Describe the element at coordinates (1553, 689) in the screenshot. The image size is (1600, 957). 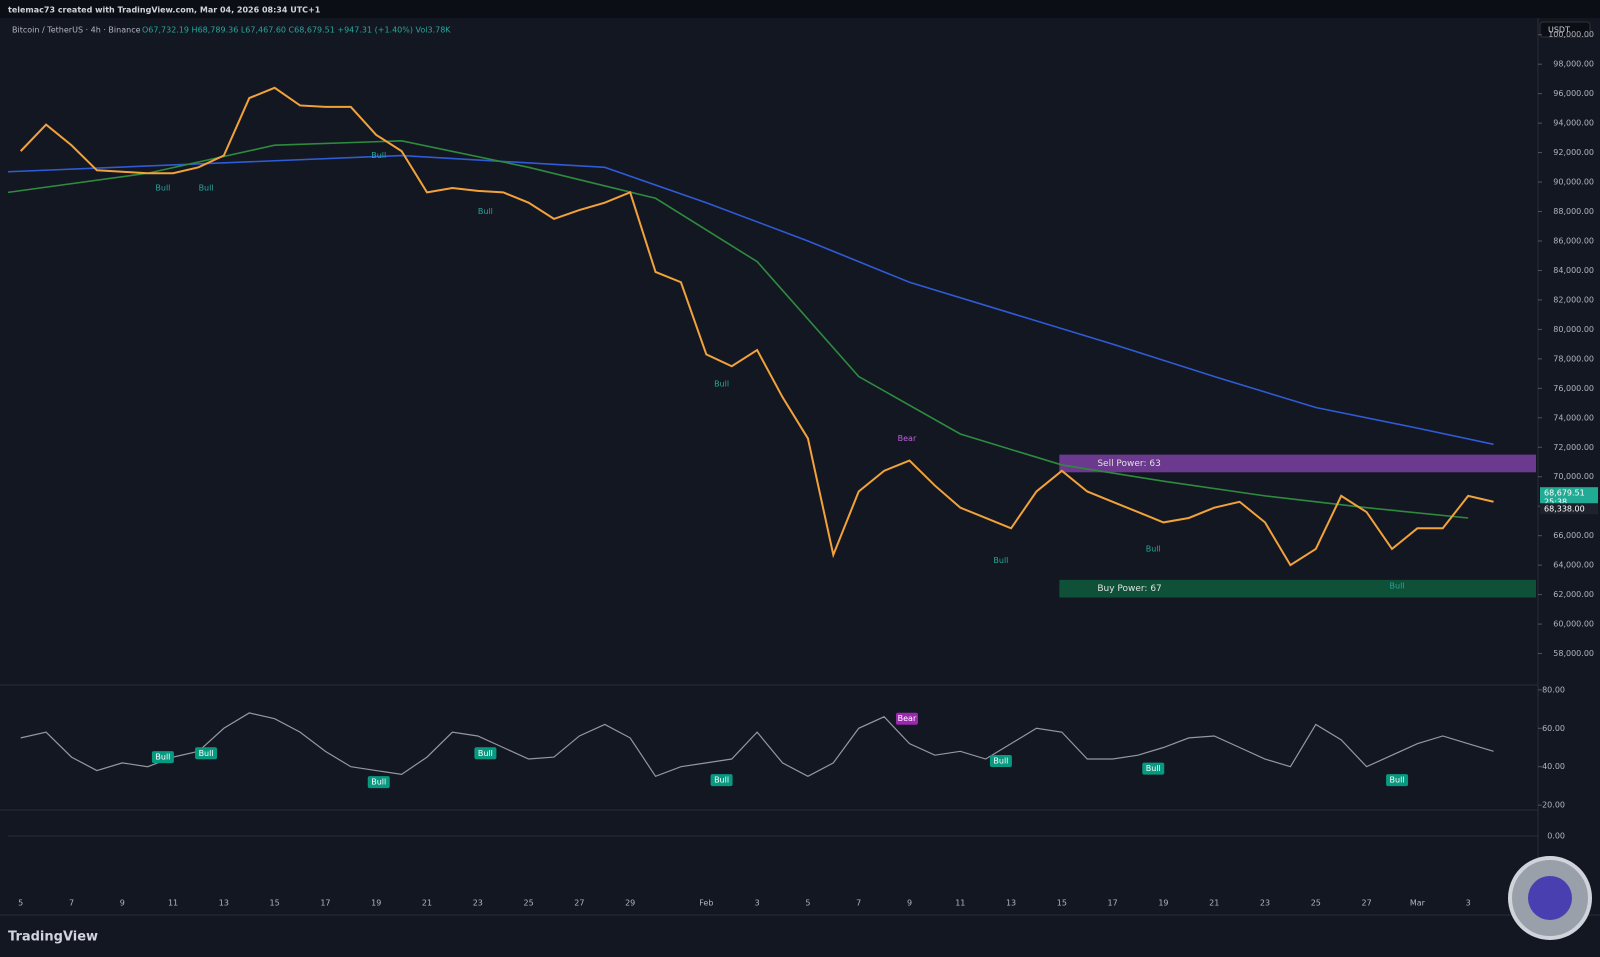
I see `rsi-tick-label: 80.00` at that location.